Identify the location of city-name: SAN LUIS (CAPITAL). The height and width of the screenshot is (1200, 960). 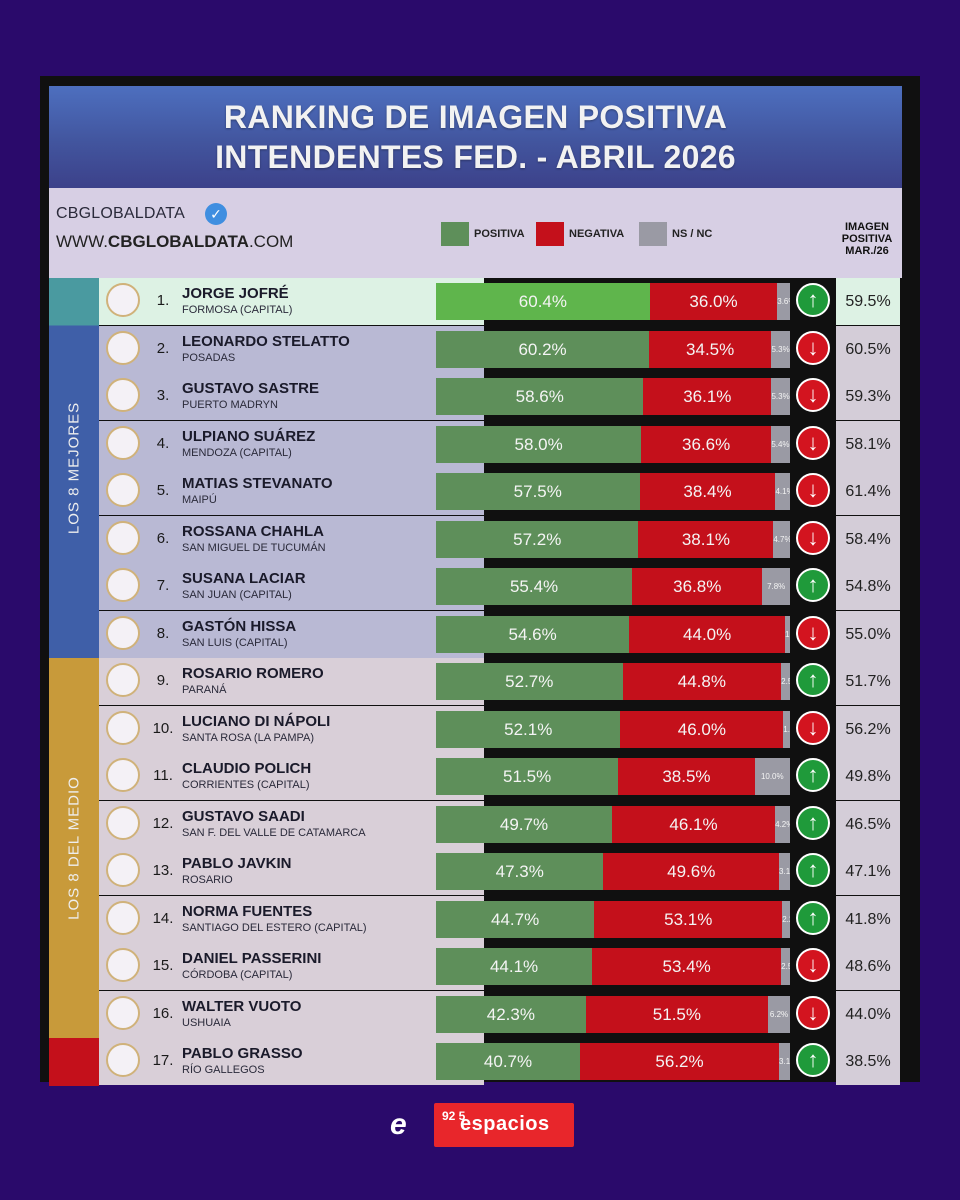
(235, 642).